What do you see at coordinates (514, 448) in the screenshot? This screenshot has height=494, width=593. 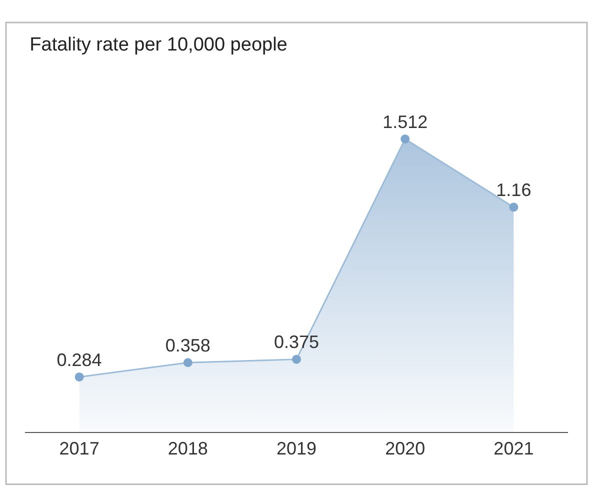 I see `x-tick-label: 2021` at bounding box center [514, 448].